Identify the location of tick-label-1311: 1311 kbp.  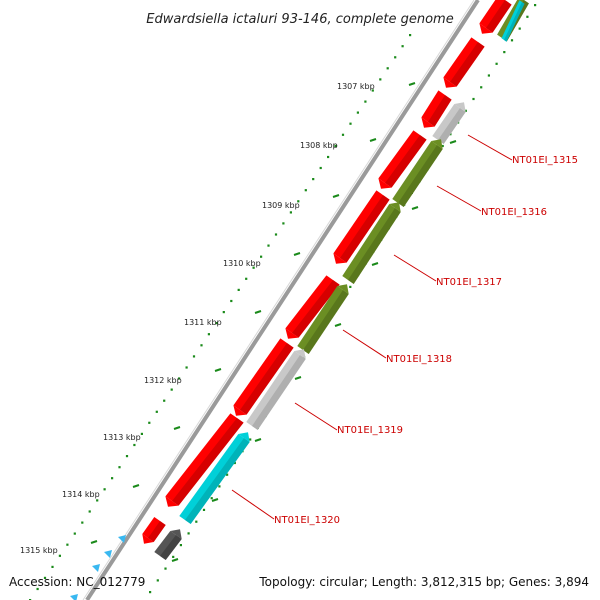
(203, 322).